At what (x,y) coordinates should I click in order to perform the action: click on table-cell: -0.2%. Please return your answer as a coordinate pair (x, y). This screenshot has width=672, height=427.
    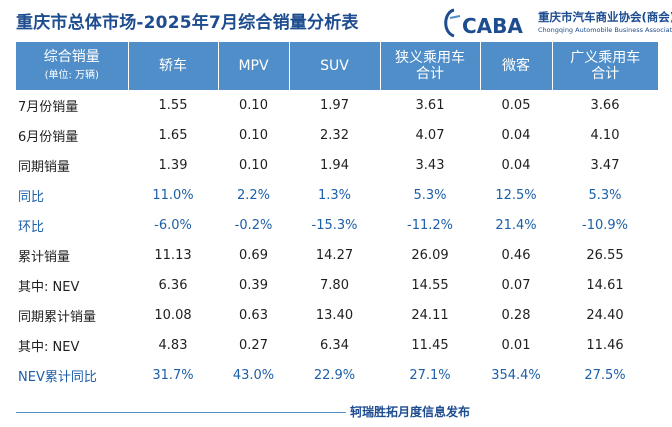
    Looking at the image, I should click on (253, 225).